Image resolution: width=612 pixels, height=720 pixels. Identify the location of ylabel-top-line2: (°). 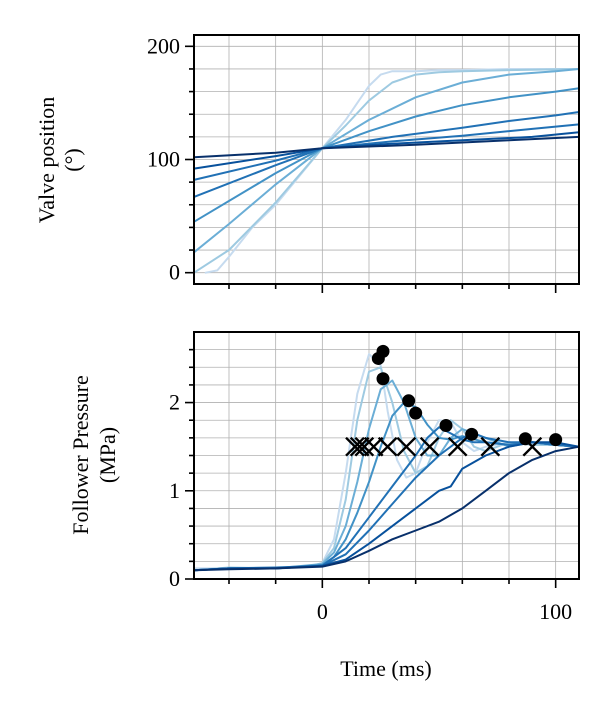
(72, 159).